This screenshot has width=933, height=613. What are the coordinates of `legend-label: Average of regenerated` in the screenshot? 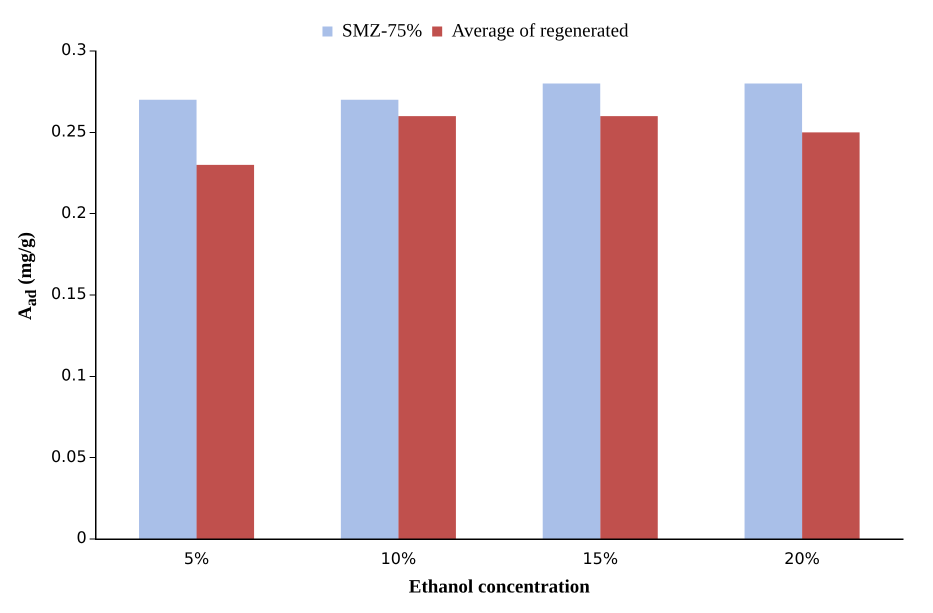 It's located at (541, 31).